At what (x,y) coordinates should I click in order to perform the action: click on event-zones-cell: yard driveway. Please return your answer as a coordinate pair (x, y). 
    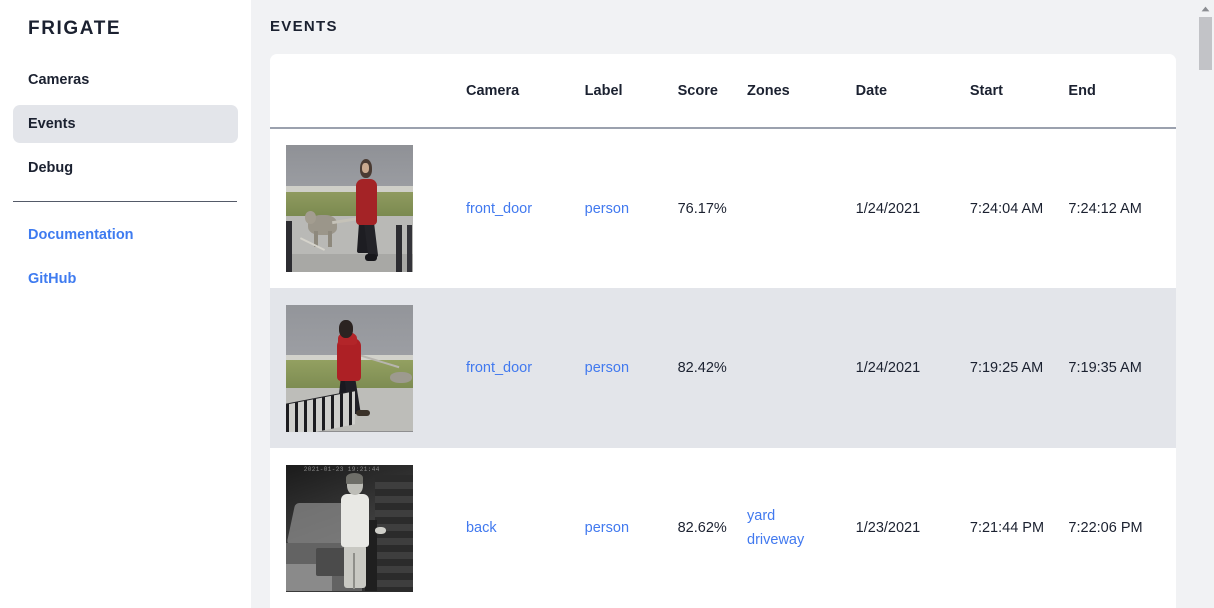
    Looking at the image, I should click on (801, 528).